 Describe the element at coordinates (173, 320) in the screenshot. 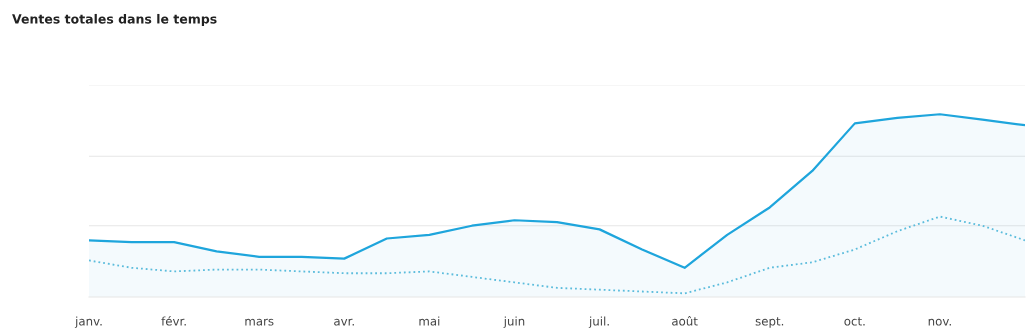

I see `x-tick-label: févr.` at that location.